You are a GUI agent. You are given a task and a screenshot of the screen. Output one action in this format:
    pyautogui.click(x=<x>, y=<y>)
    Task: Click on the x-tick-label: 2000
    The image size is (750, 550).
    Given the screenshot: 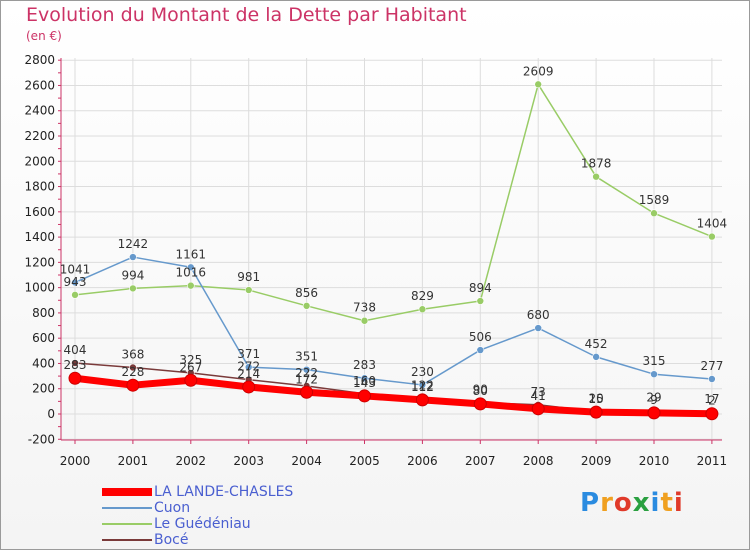 What is the action you would take?
    pyautogui.click(x=75, y=461)
    